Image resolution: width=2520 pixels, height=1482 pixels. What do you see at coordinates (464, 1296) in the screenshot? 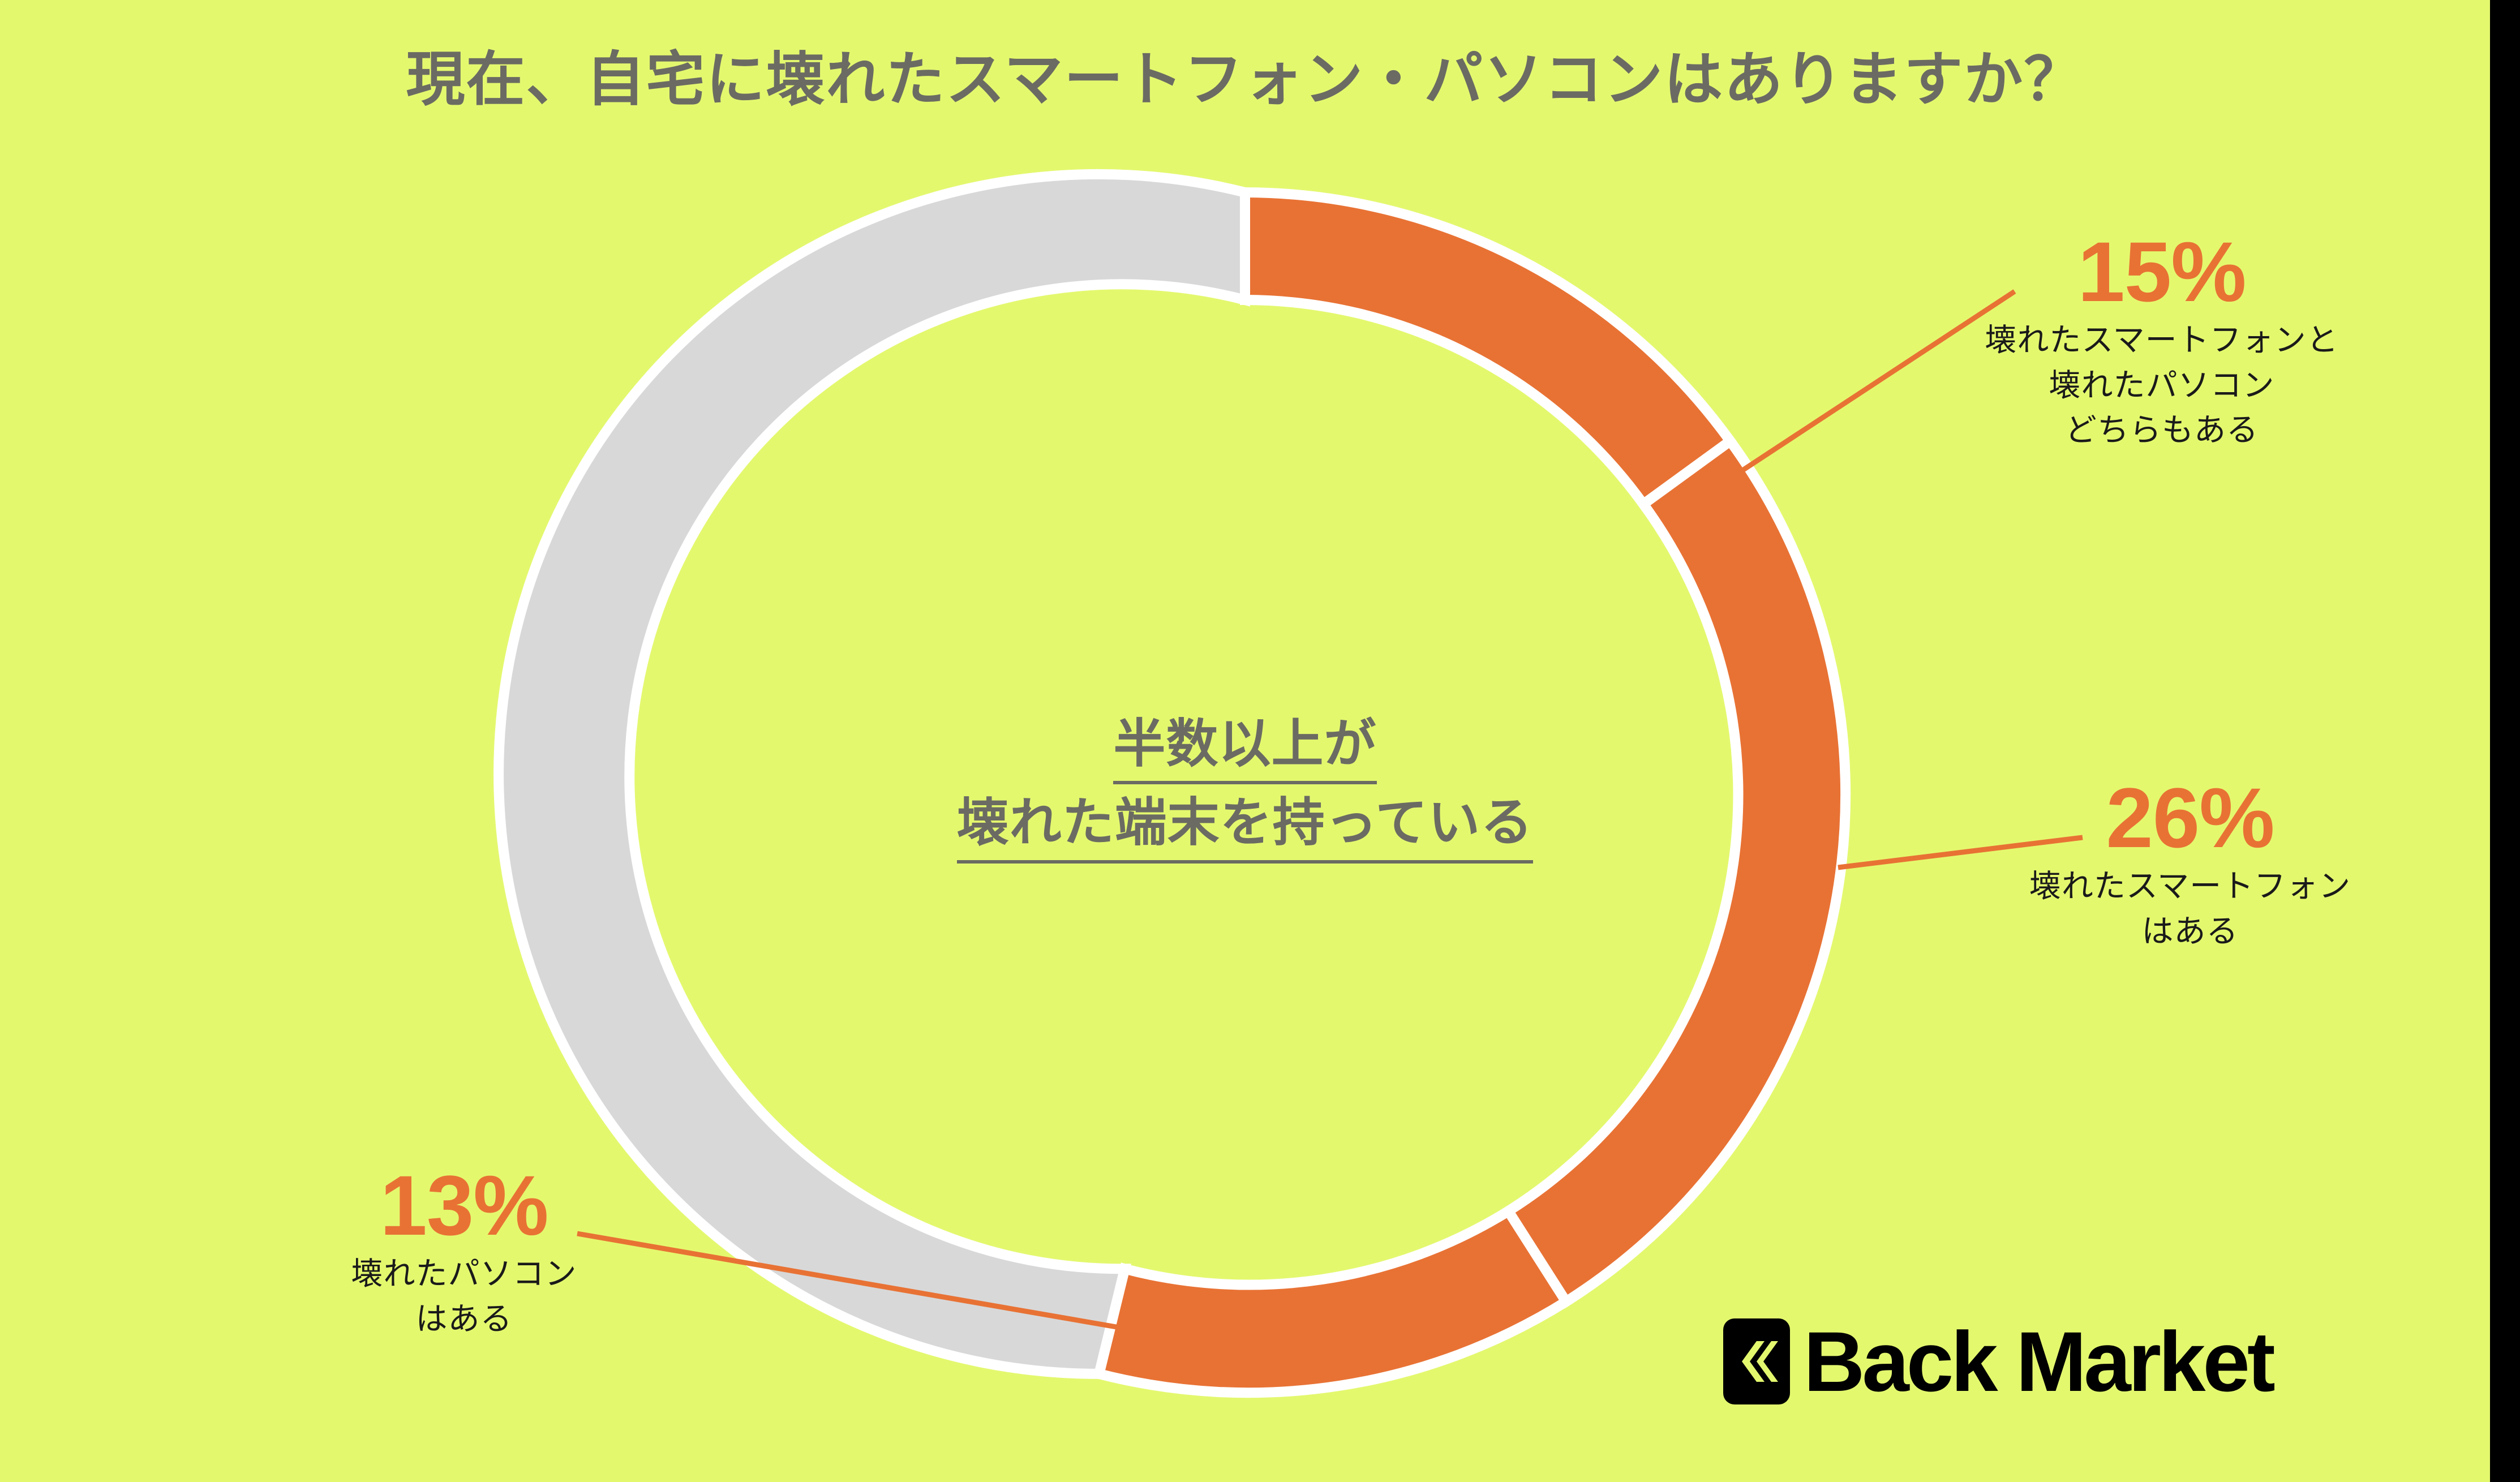
I see `callout-description-13: 壊れたパソコン はある` at bounding box center [464, 1296].